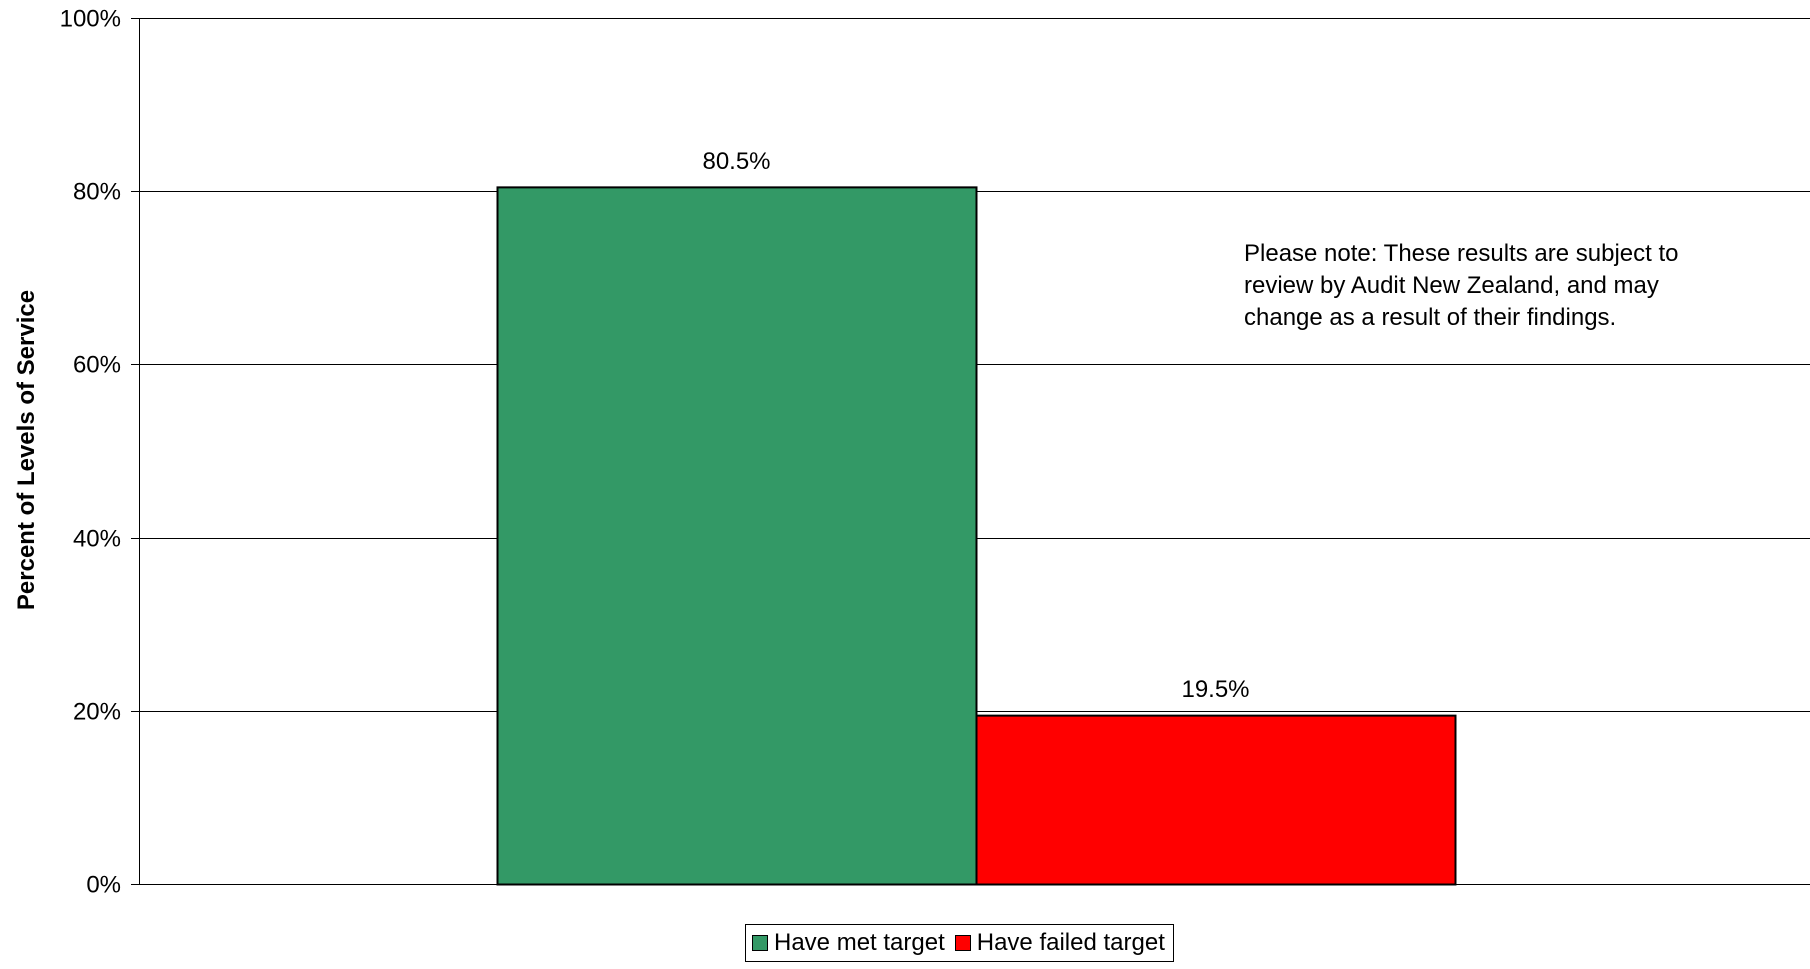  What do you see at coordinates (1215, 689) in the screenshot?
I see `data-label: 19.5%` at bounding box center [1215, 689].